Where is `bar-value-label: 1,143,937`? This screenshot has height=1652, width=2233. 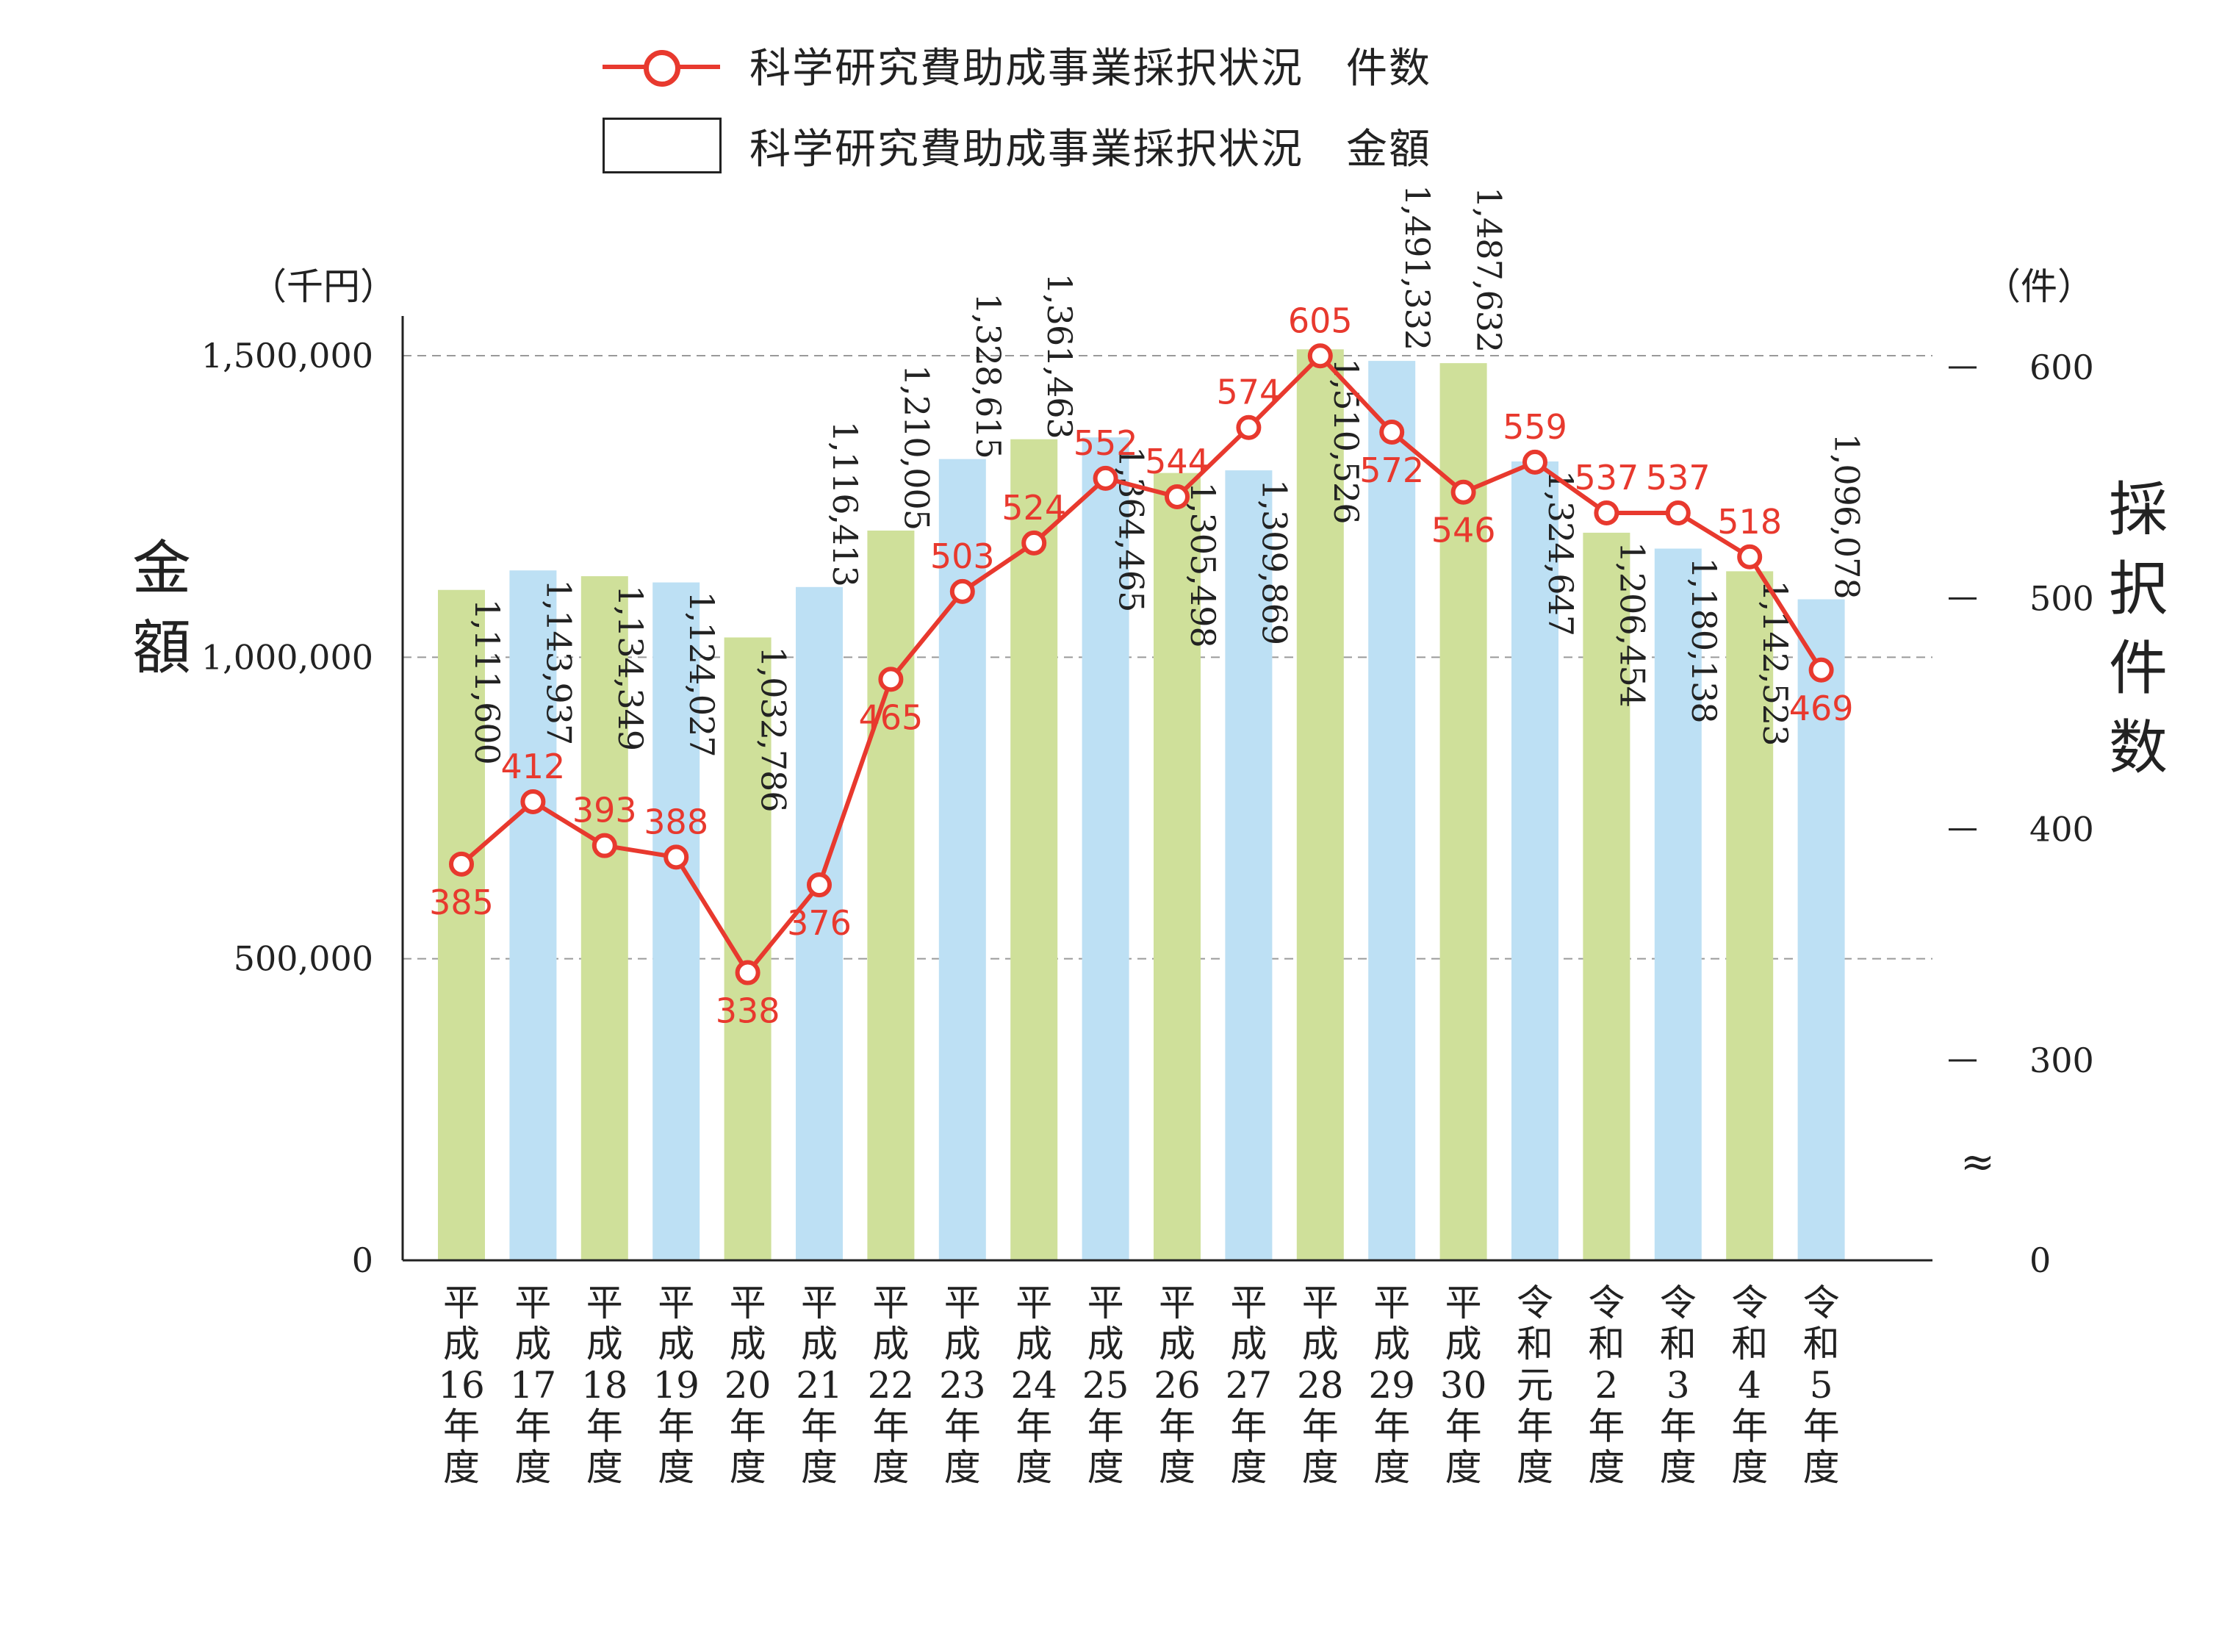 bar-value-label: 1,143,937 is located at coordinates (558, 661).